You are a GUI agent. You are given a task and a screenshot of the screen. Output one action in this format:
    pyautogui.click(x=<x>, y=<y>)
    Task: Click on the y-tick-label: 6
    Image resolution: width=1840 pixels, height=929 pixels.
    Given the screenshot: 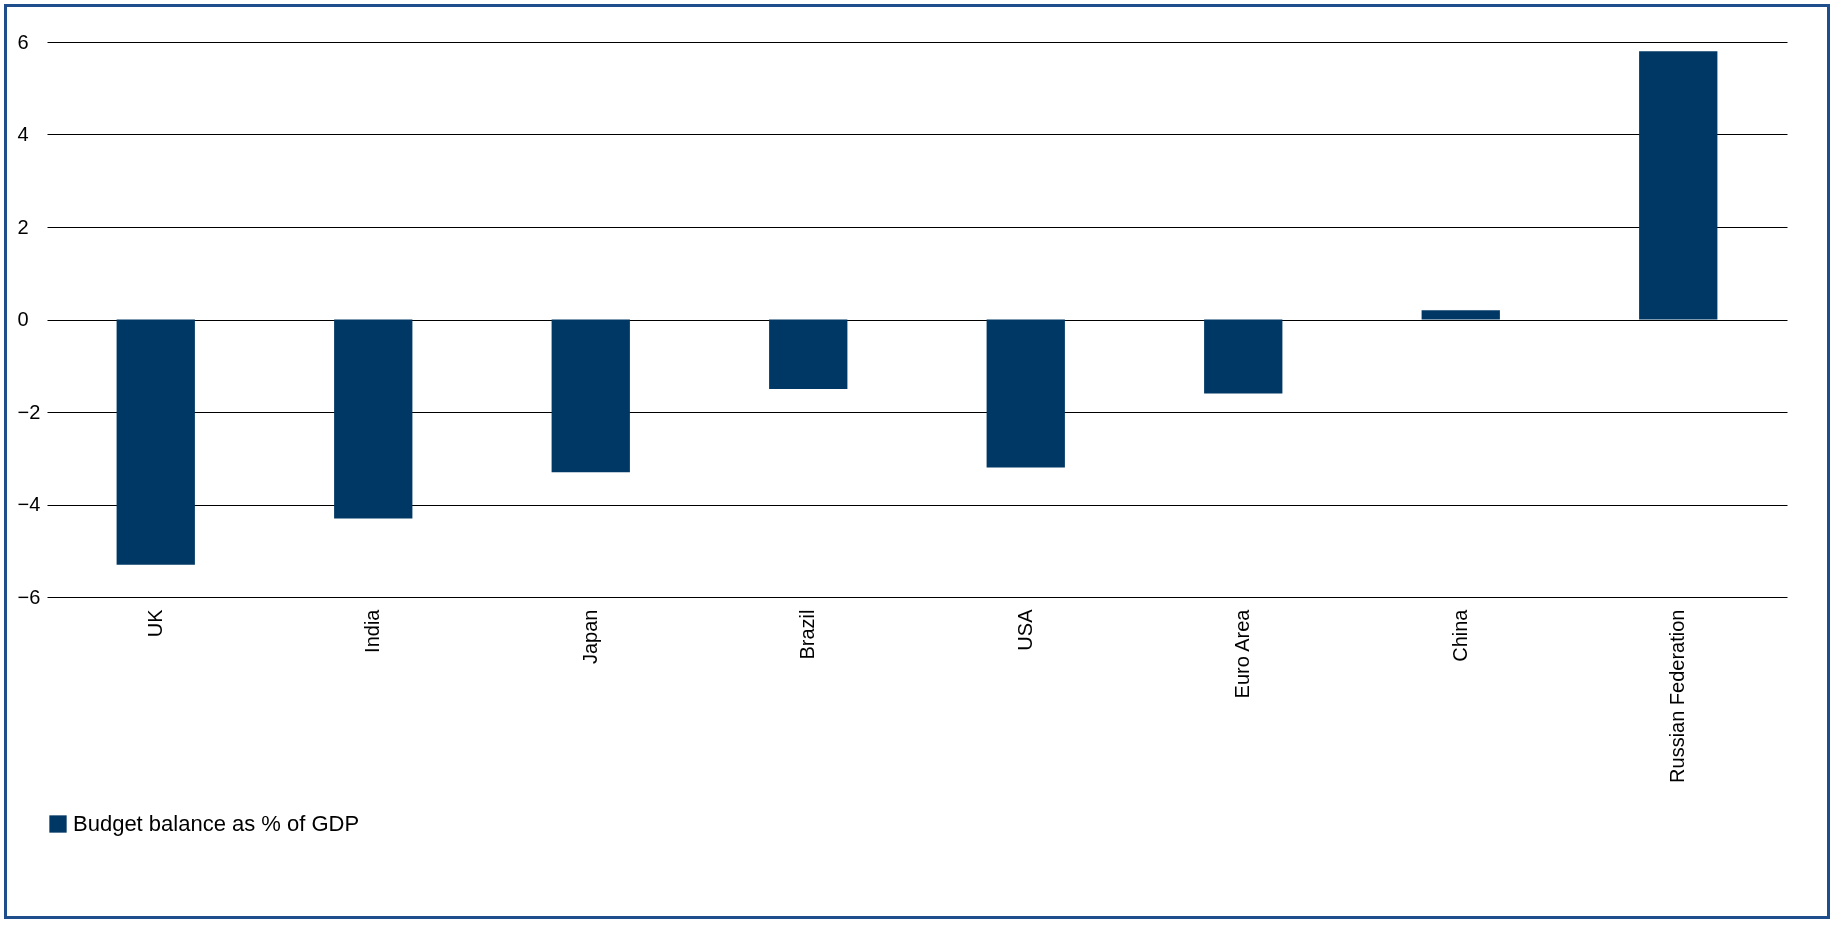 What is the action you would take?
    pyautogui.click(x=23, y=41)
    